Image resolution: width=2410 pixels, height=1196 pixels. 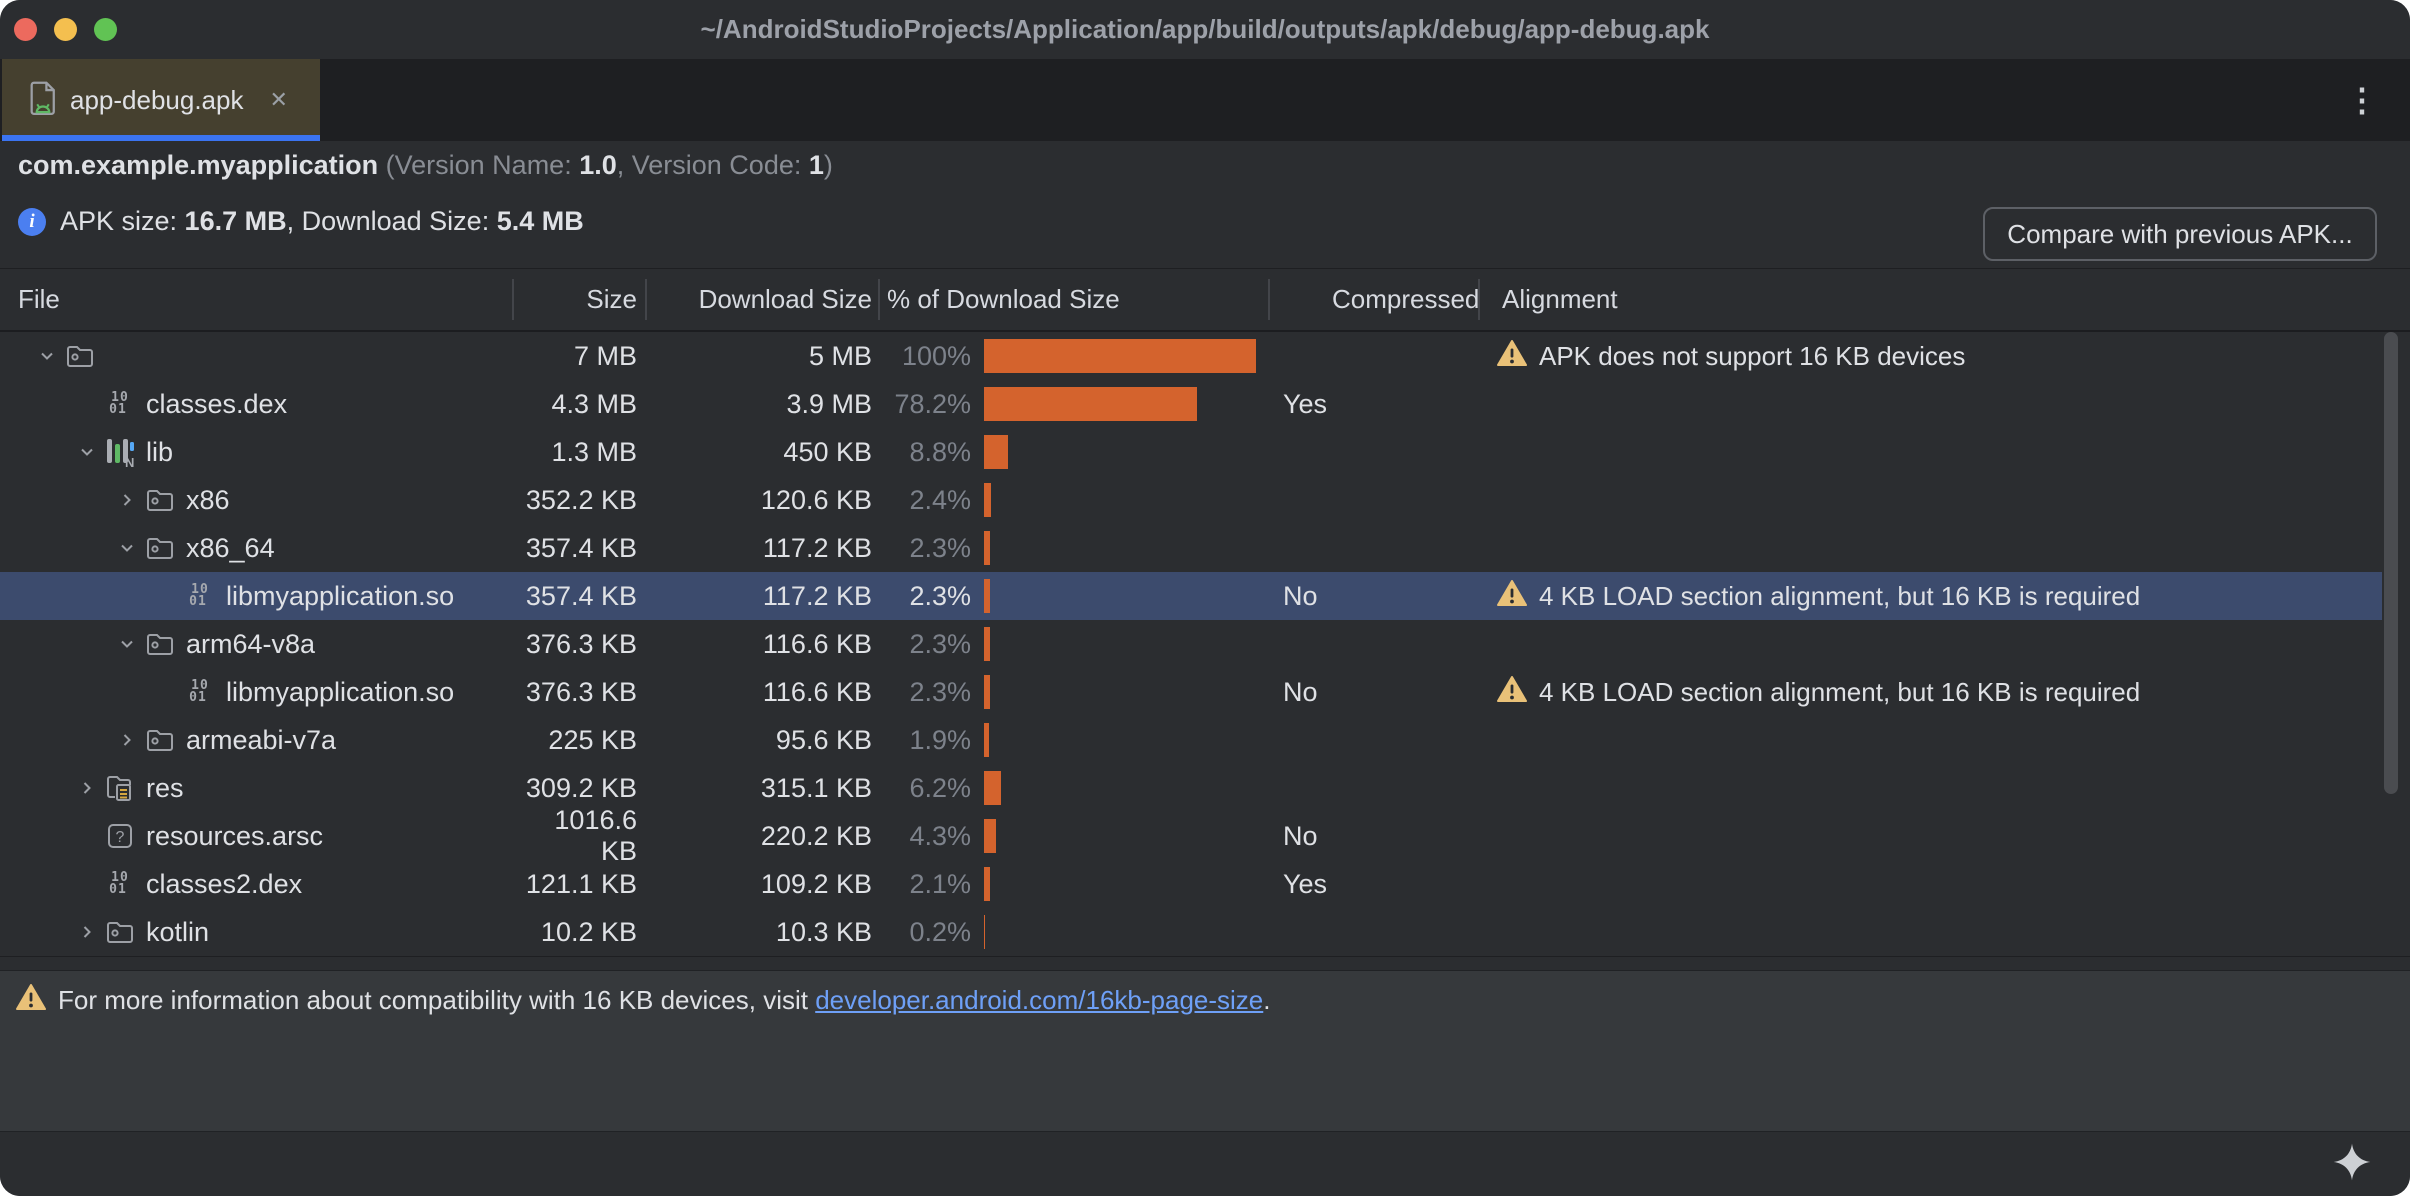 What do you see at coordinates (43, 100) in the screenshot?
I see `apk-file-icon` at bounding box center [43, 100].